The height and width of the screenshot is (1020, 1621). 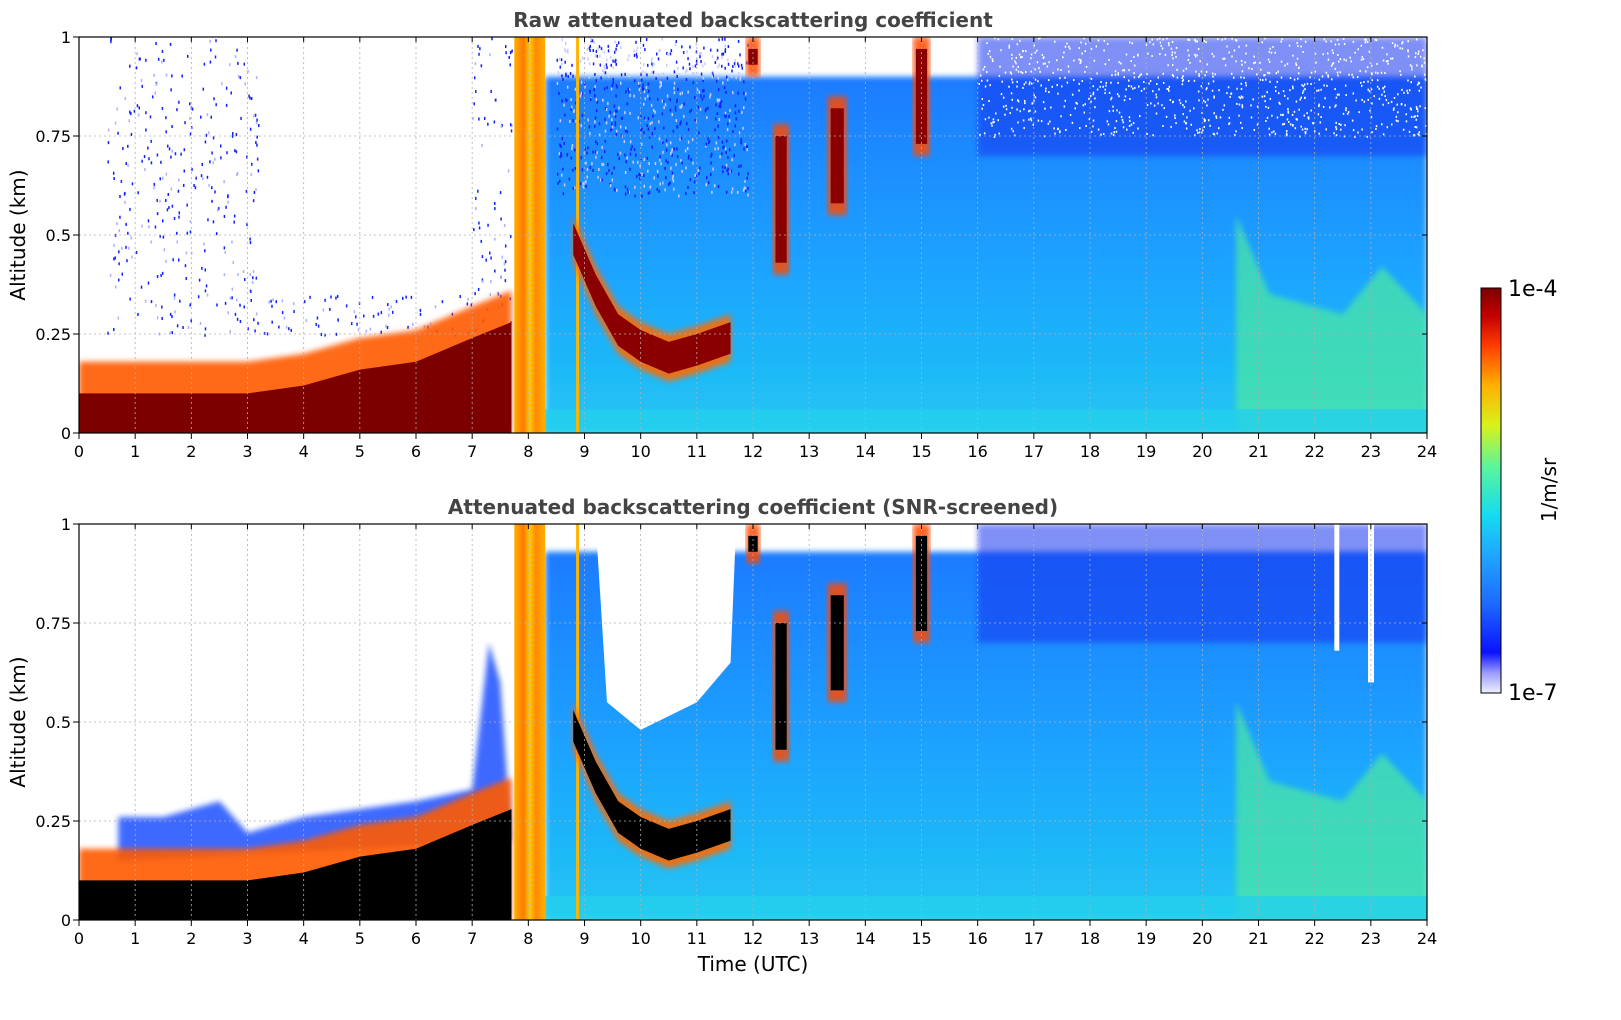 I want to click on x-tick-label: 5, so click(x=360, y=938).